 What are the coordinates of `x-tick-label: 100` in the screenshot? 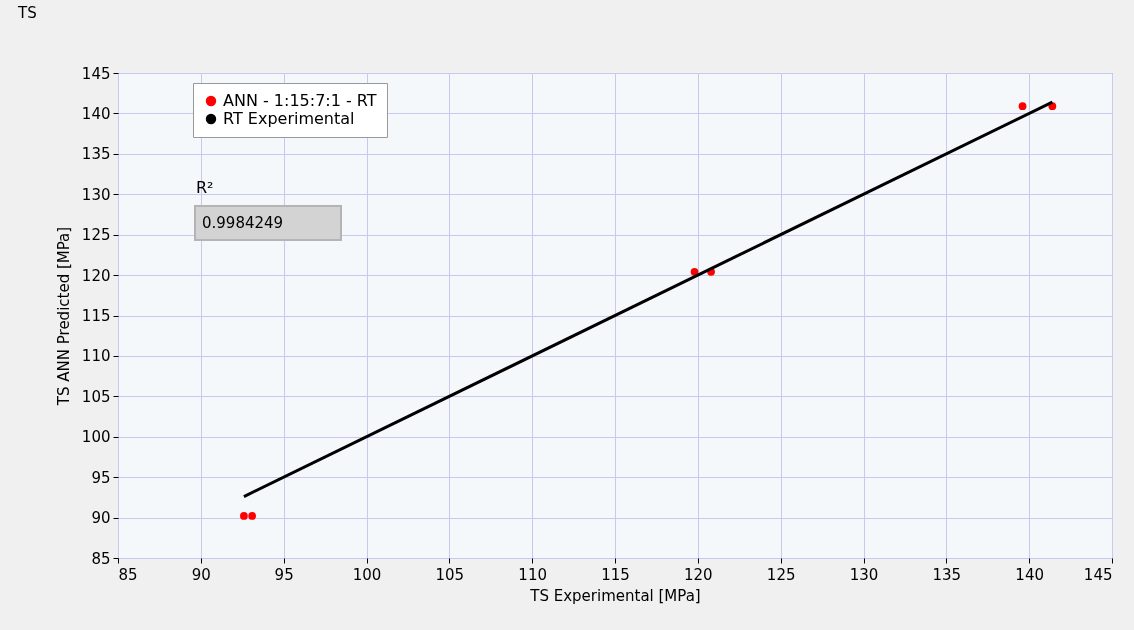 It's located at (367, 574).